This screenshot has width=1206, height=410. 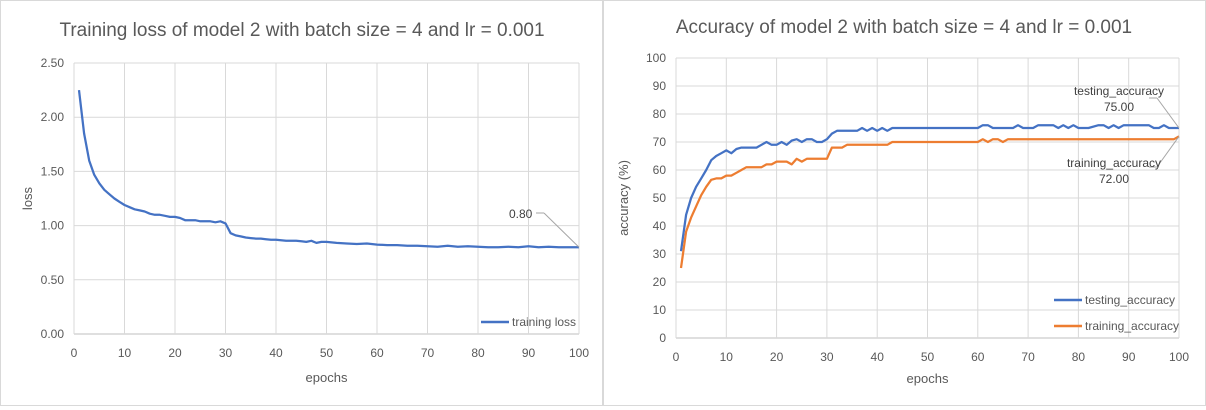 I want to click on loss-annotation-leader, so click(x=561, y=230).